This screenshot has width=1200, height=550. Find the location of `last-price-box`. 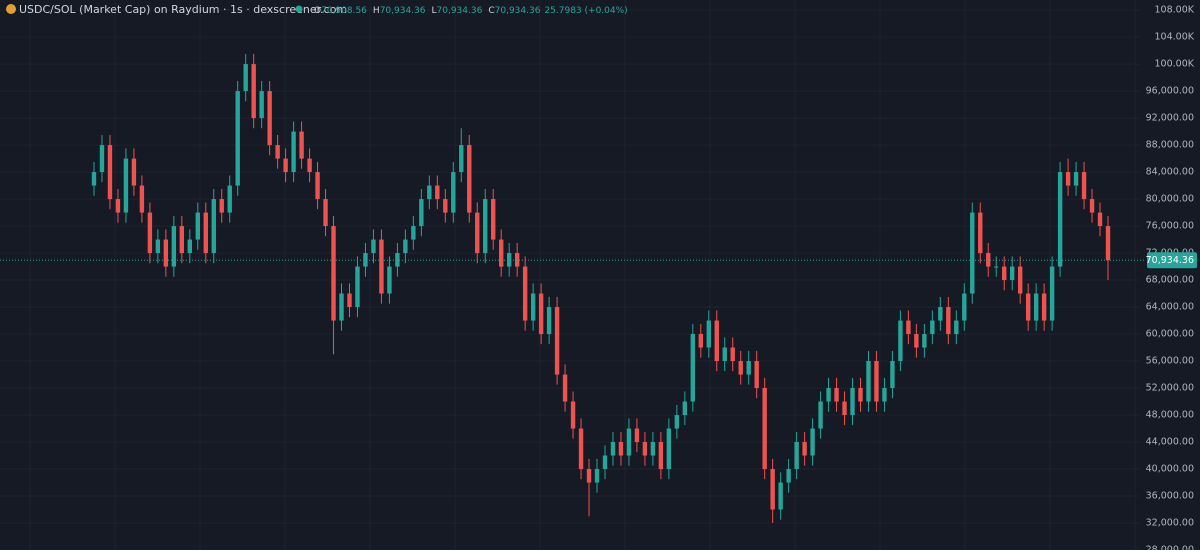

last-price-box is located at coordinates (1172, 260).